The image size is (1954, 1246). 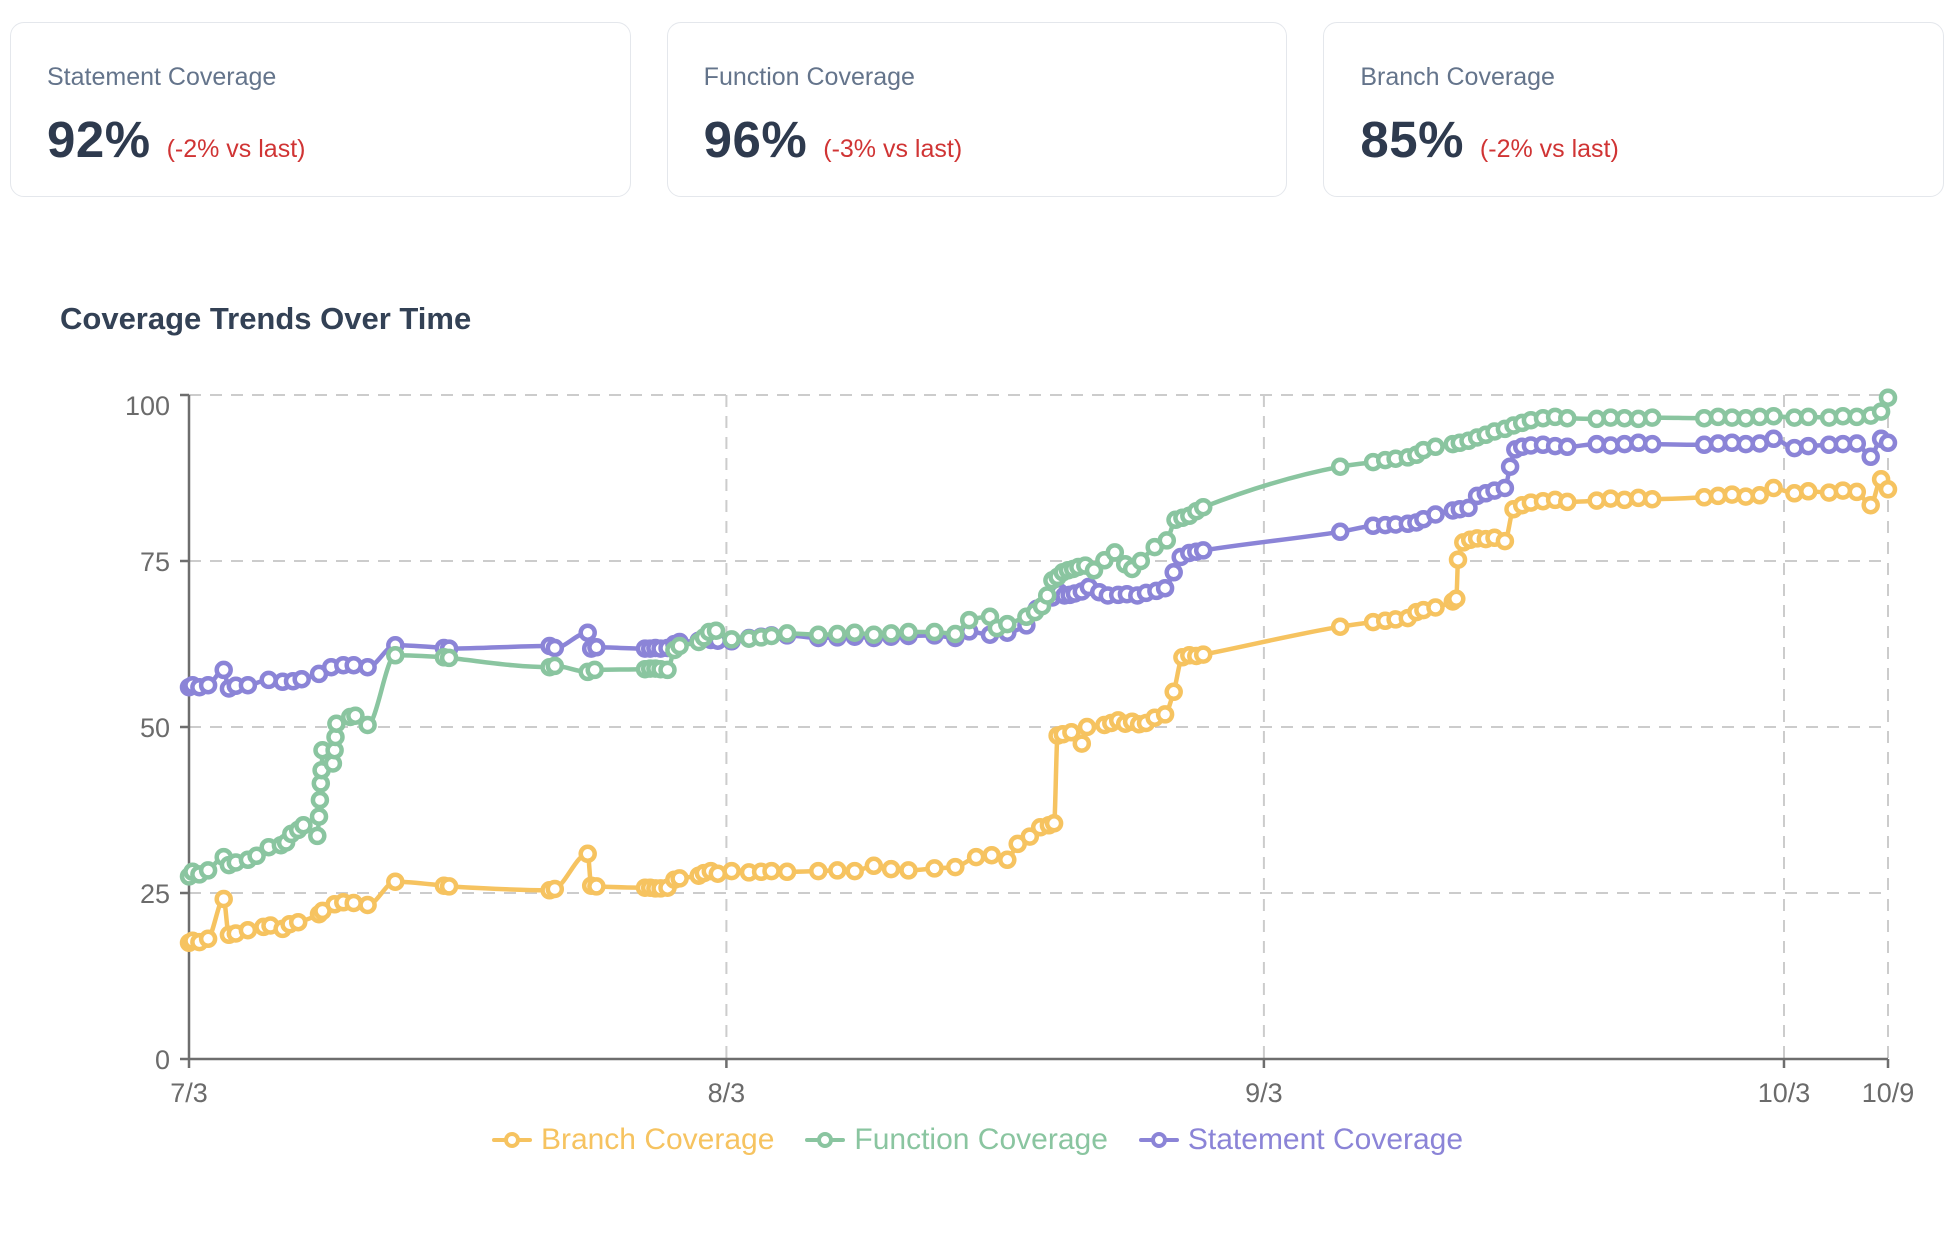 What do you see at coordinates (320, 109) in the screenshot?
I see `stat-card-statement-coverage: Statement Coverage 92% (-2% vs last)` at bounding box center [320, 109].